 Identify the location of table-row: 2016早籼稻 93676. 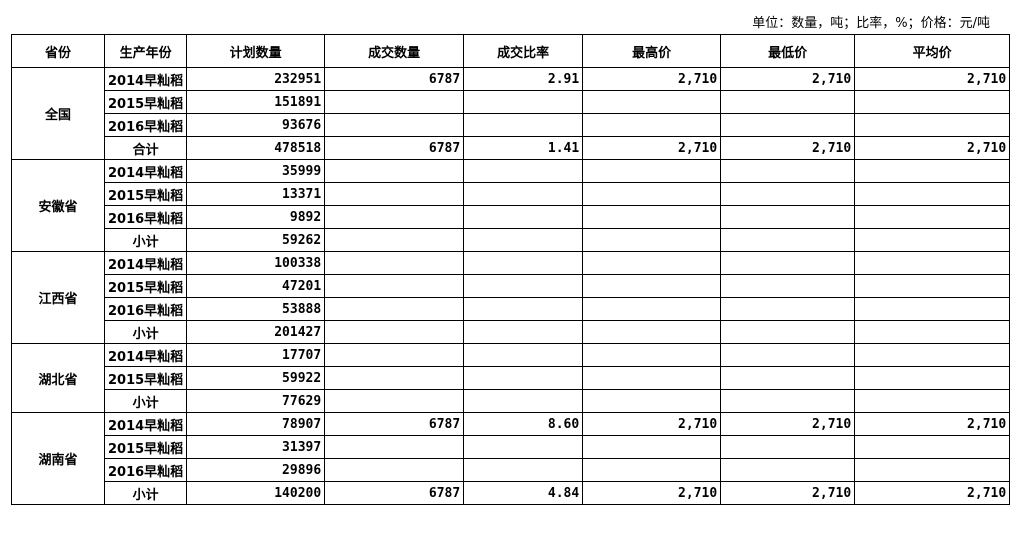
(511, 125).